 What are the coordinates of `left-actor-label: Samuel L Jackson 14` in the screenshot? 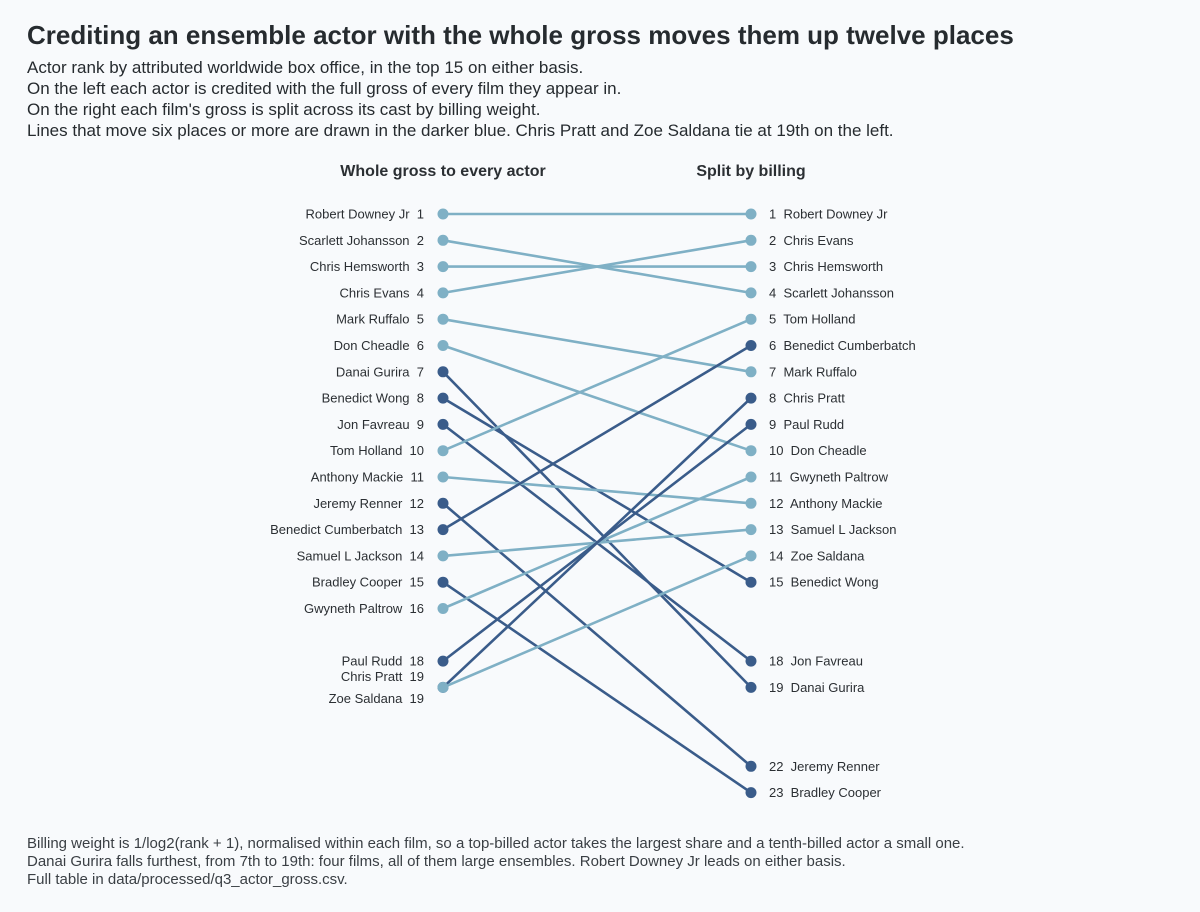 It's located at (360, 555).